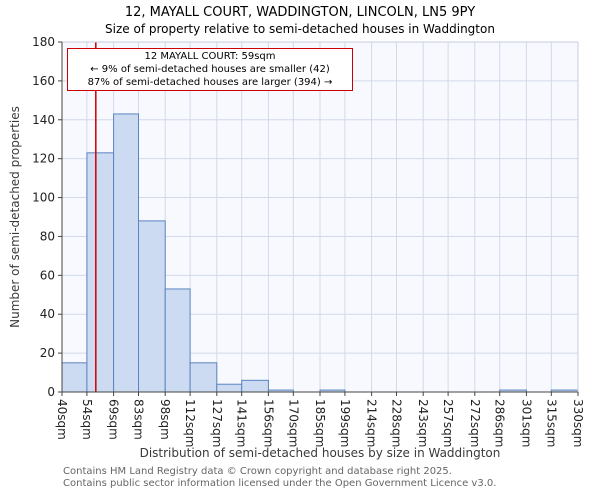 This screenshot has width=600, height=500. Describe the element at coordinates (62, 419) in the screenshot. I see `x-tick-label: 40sqm` at that location.